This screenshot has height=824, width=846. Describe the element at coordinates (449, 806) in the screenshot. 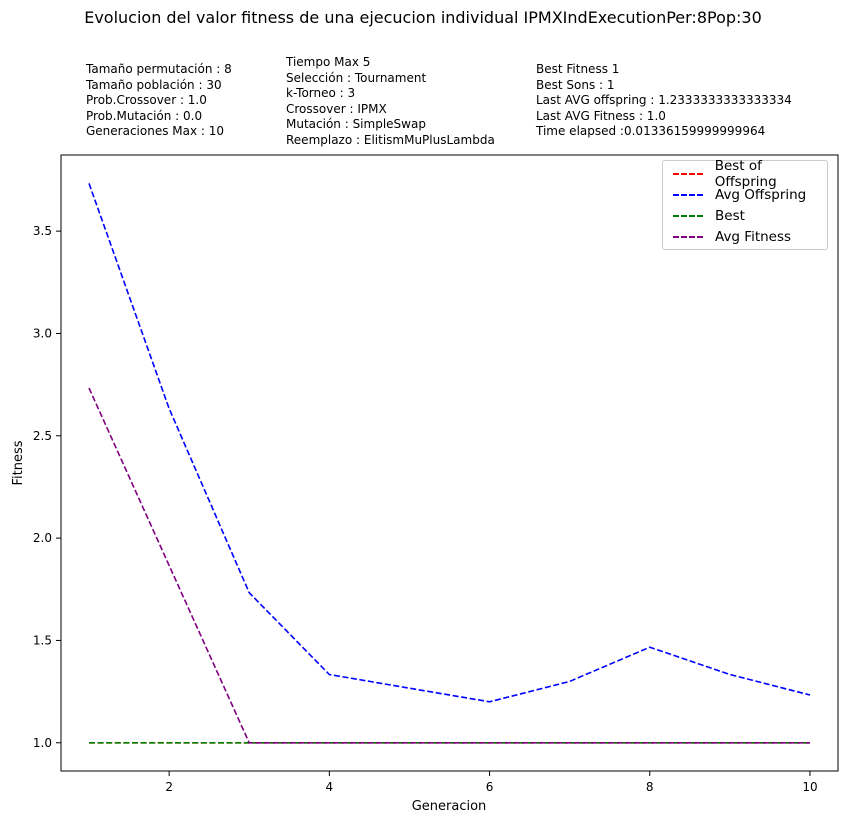

I see `x-axis-label: Generacion` at that location.